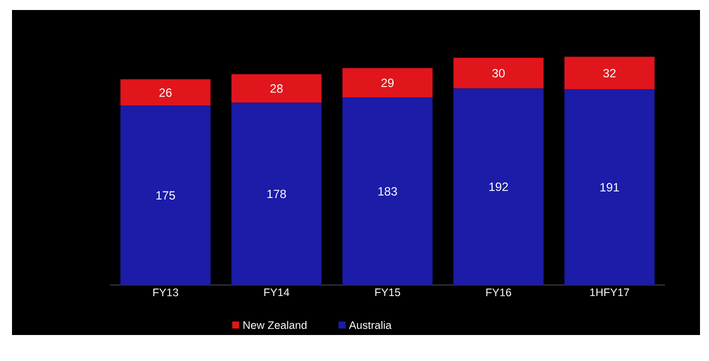  What do you see at coordinates (387, 292) in the screenshot?
I see `x-tick-label: FY15` at bounding box center [387, 292].